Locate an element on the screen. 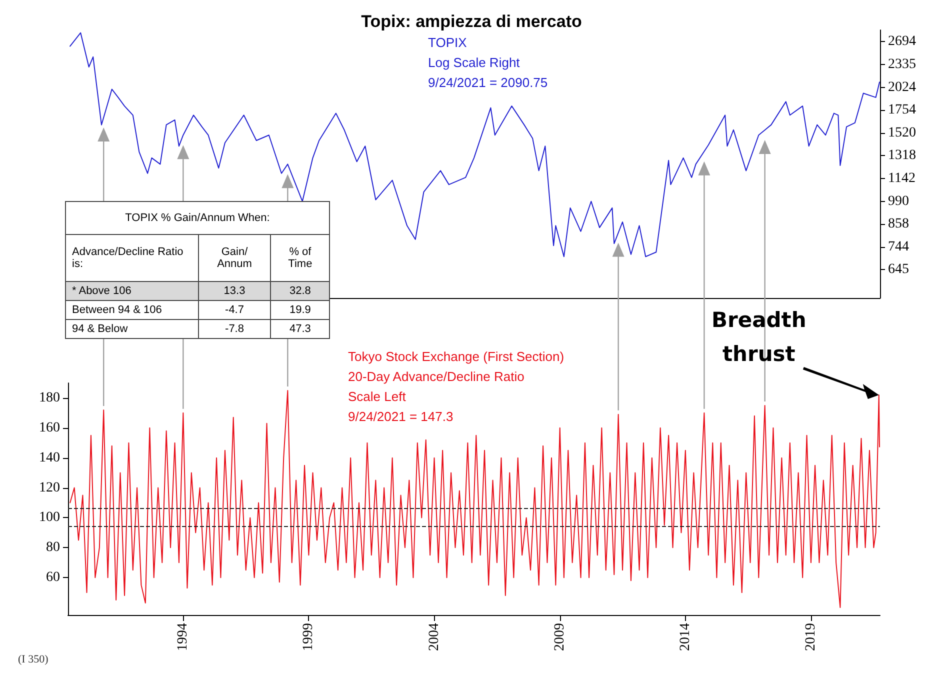 The width and height of the screenshot is (943, 675). y-tick-label: 858 is located at coordinates (898, 224).